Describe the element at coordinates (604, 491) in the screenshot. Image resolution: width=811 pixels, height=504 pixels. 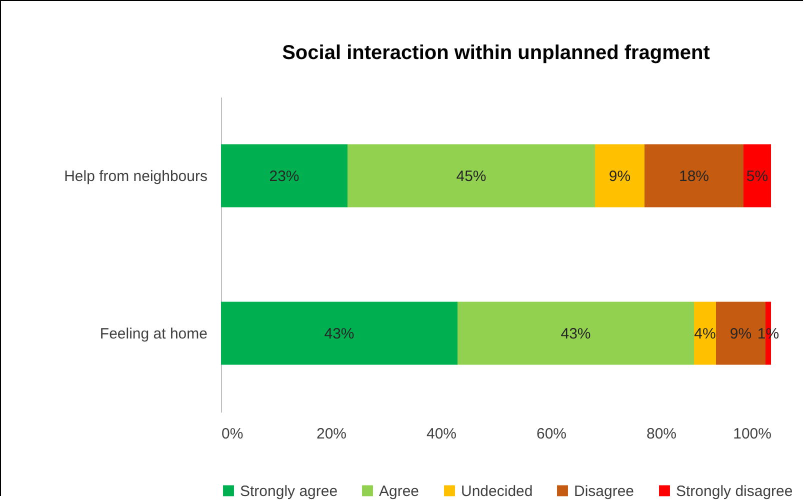
I see `legend-label: Disagree` at that location.